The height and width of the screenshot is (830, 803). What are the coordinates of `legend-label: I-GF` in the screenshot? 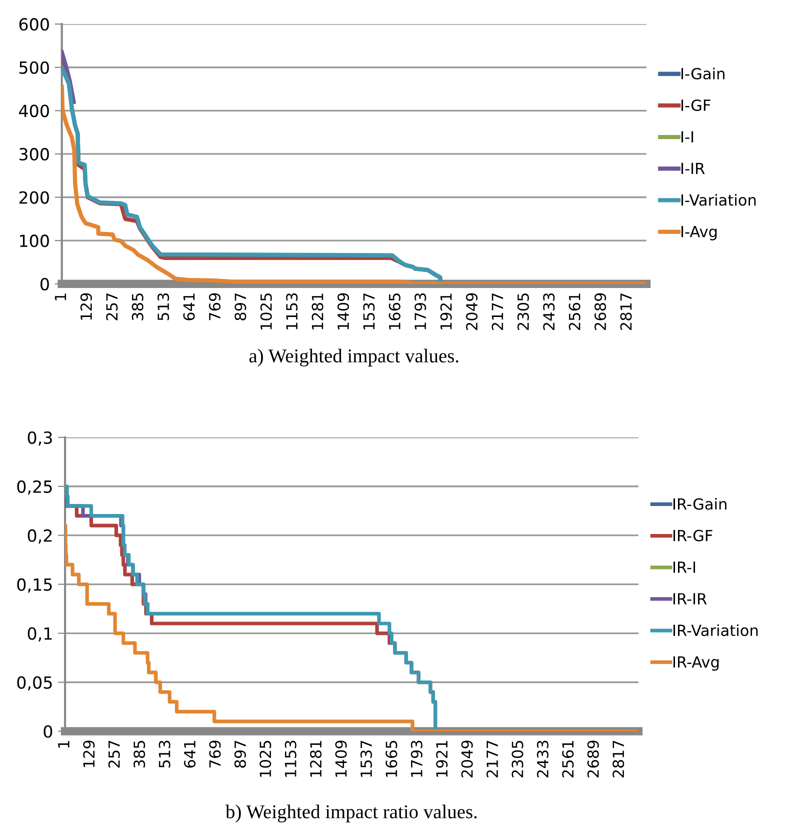 It's located at (696, 105).